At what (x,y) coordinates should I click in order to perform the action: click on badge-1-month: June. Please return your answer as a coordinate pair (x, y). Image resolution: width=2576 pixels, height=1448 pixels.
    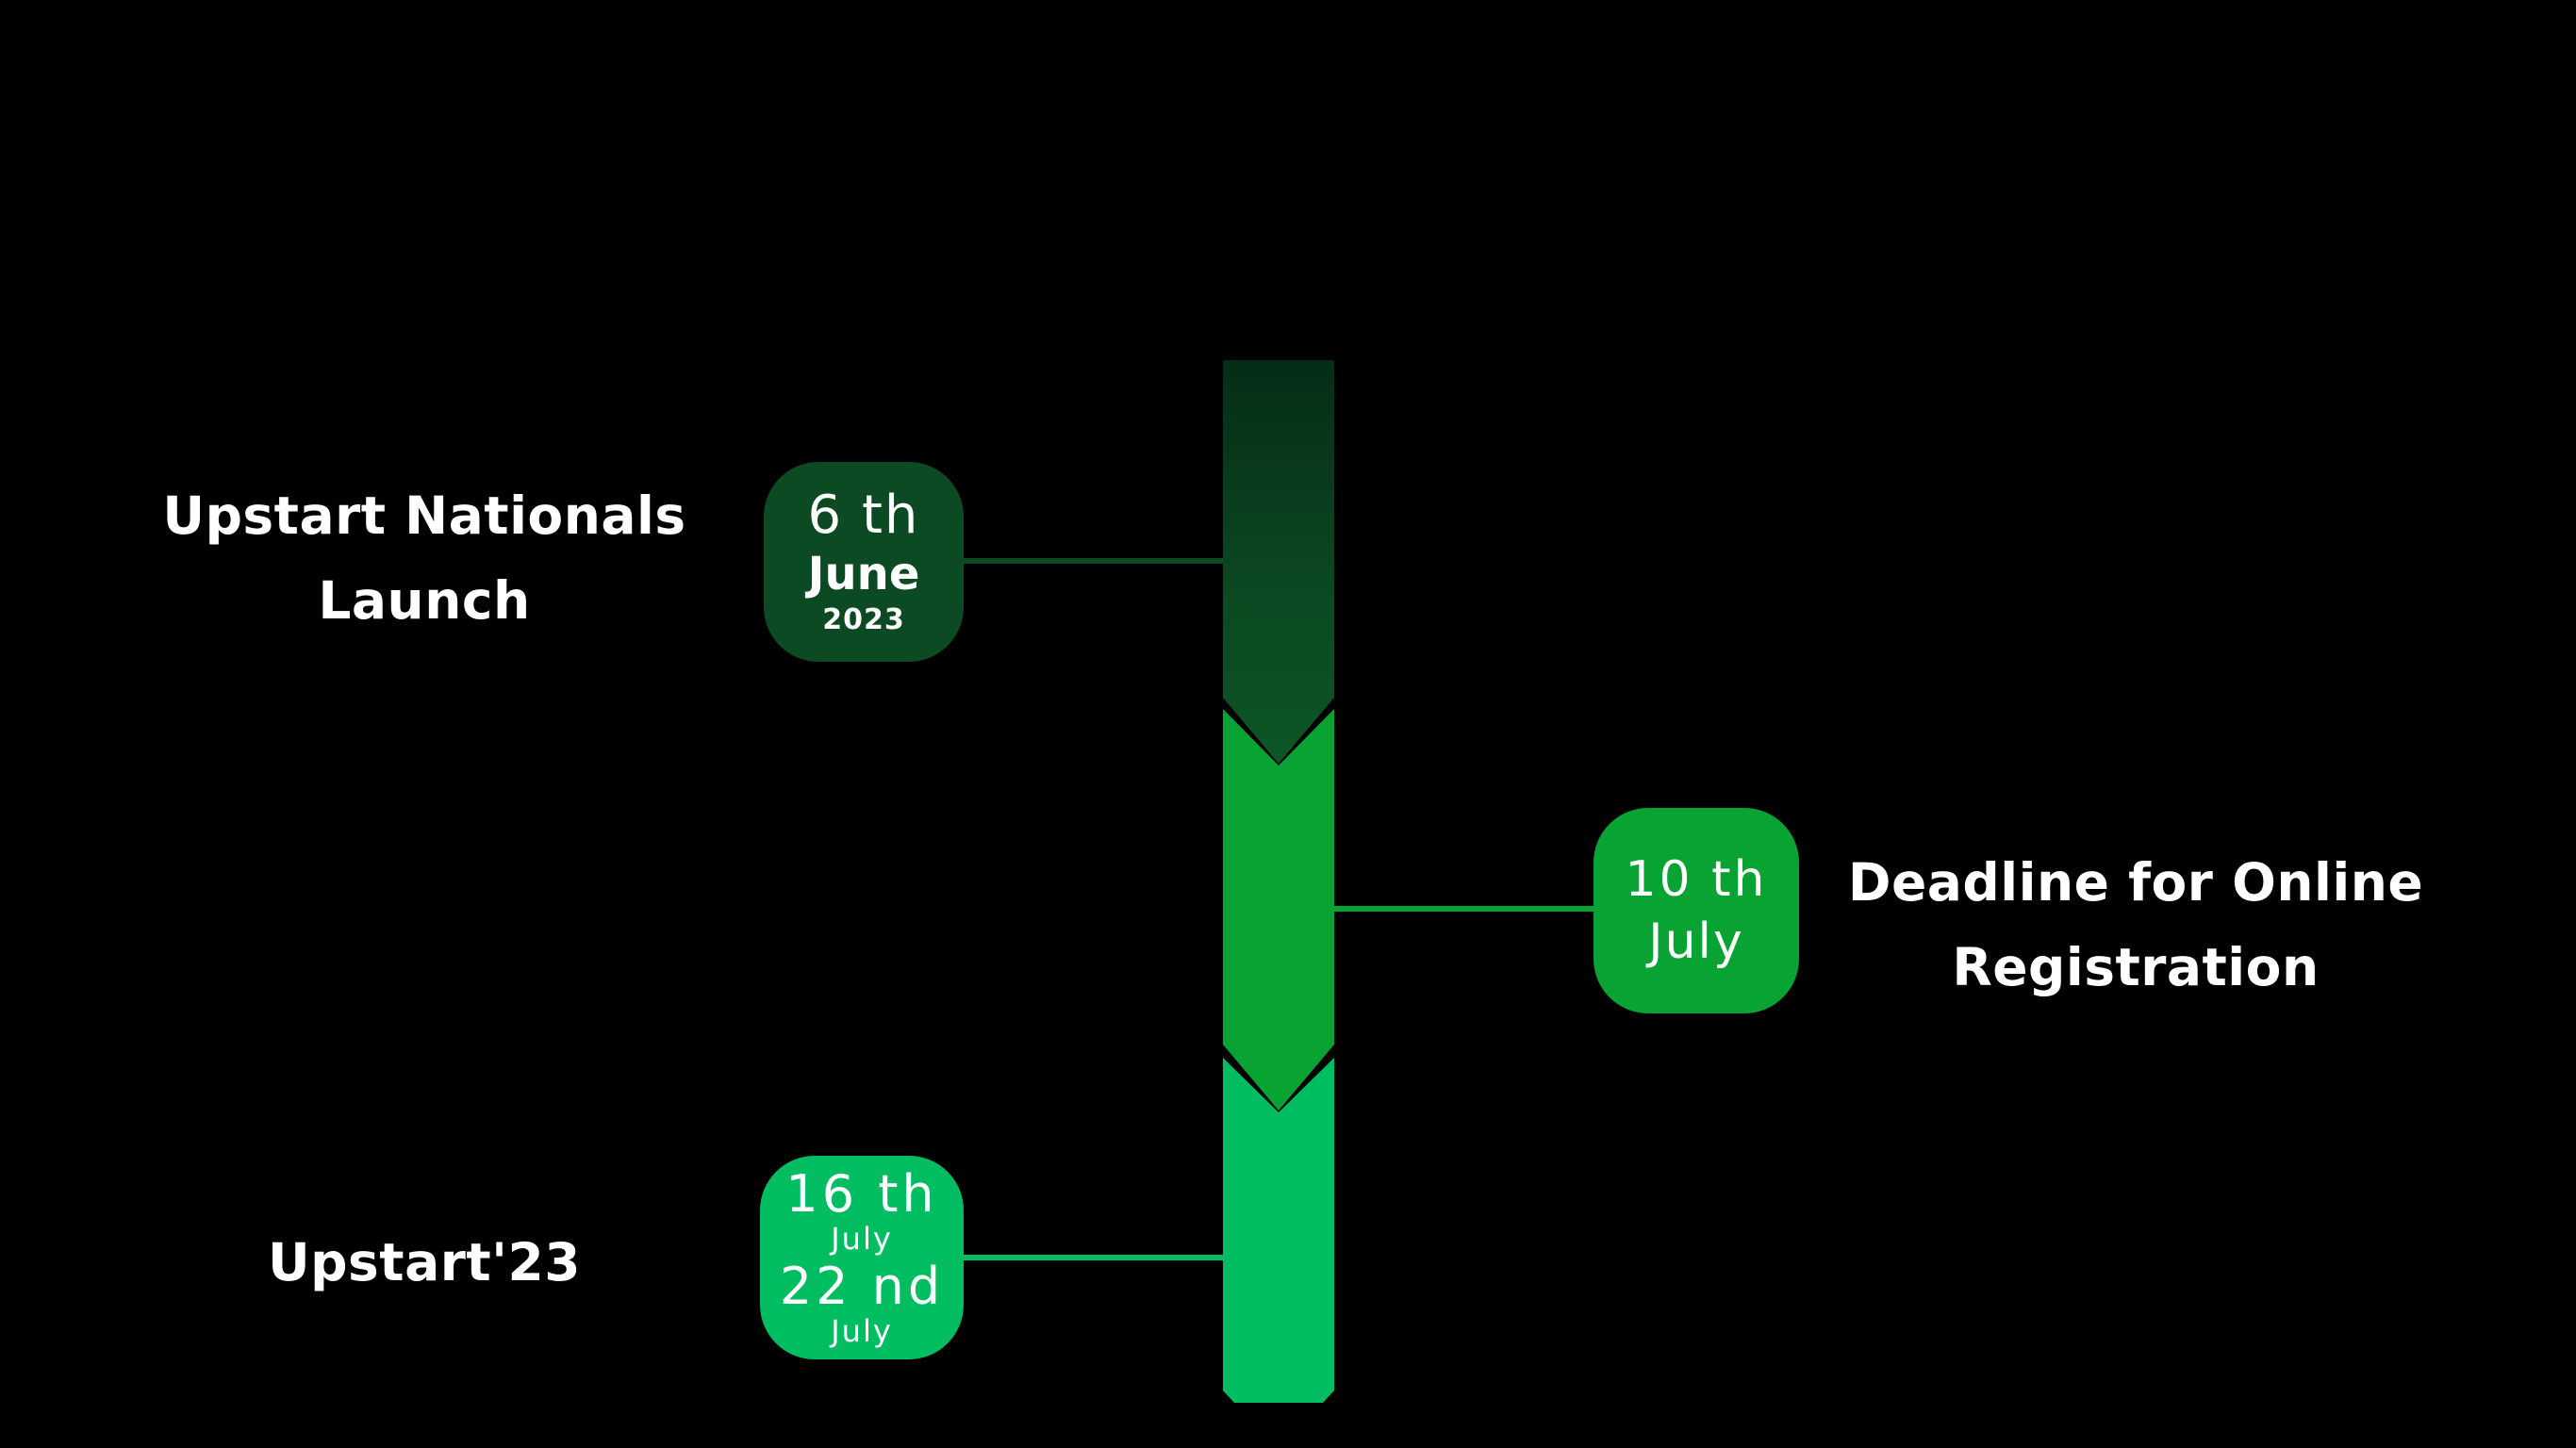
    Looking at the image, I should click on (863, 574).